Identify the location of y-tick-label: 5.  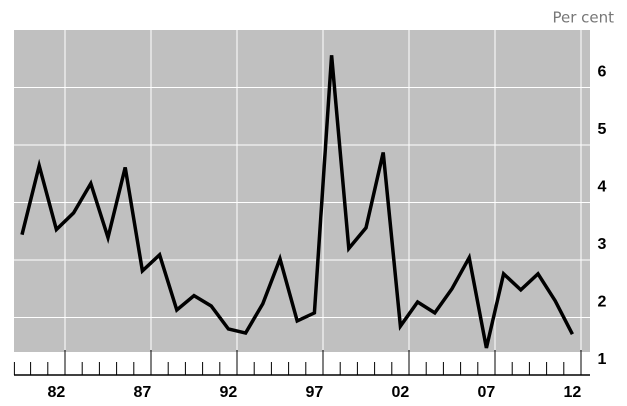
(602, 129).